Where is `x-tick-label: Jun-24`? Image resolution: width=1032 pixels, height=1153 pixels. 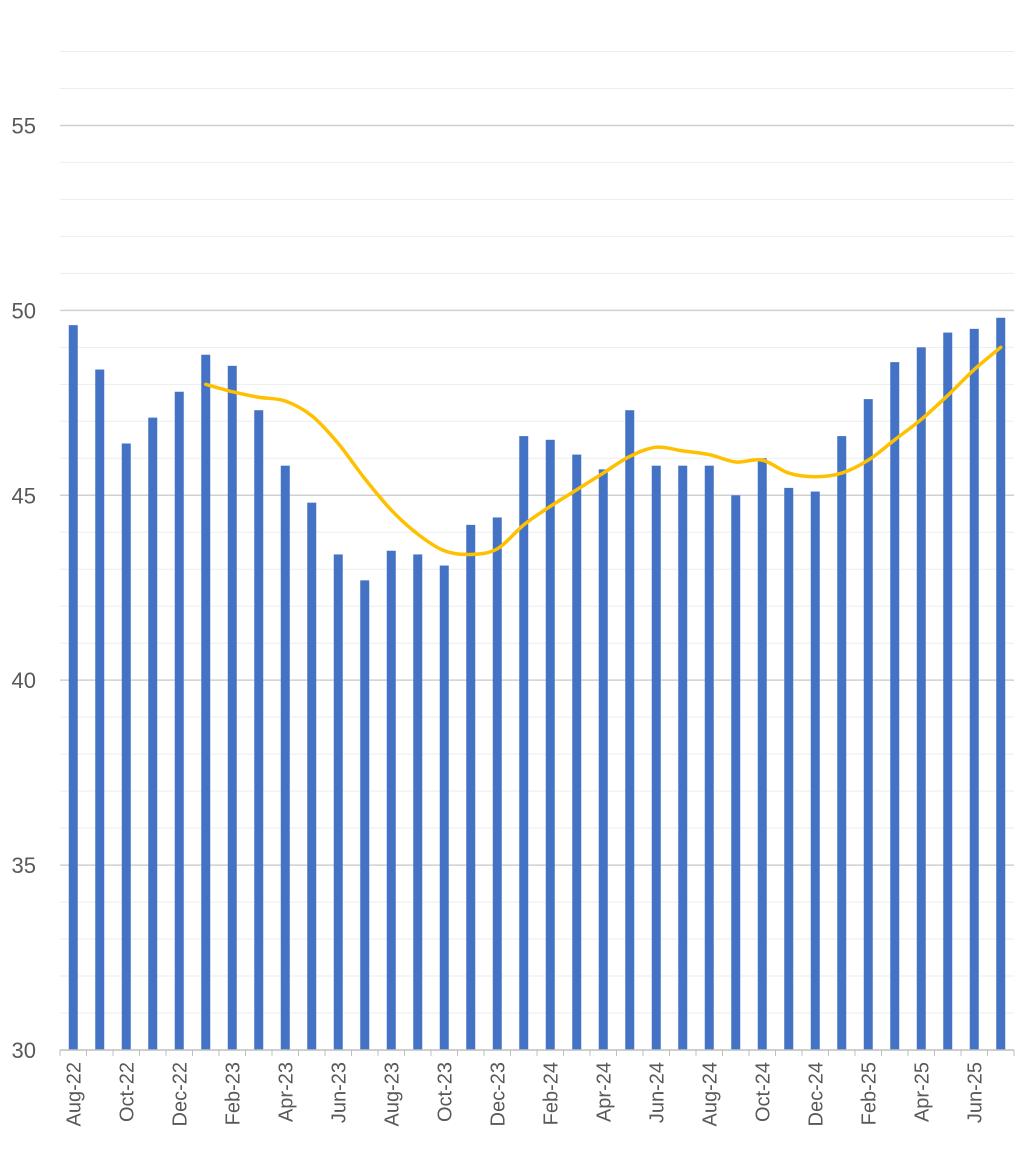 x-tick-label: Jun-24 is located at coordinates (657, 1092).